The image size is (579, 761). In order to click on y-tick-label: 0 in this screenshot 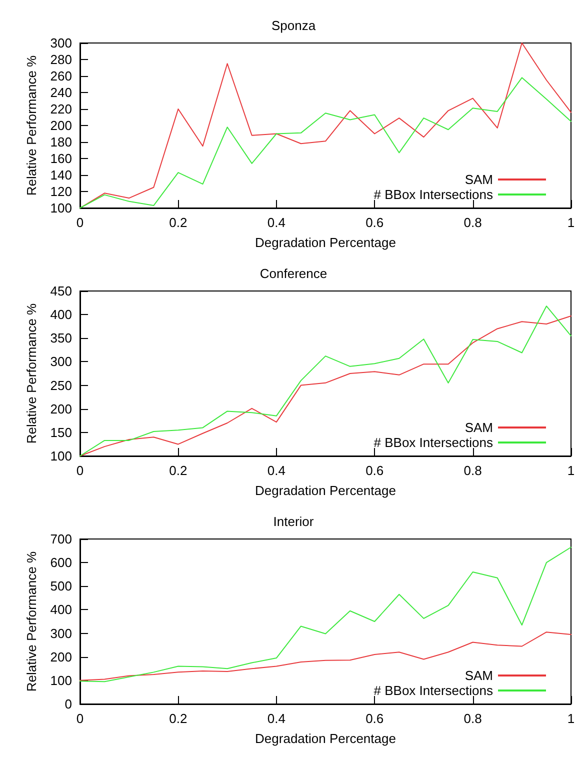, I will do `click(68, 704)`.